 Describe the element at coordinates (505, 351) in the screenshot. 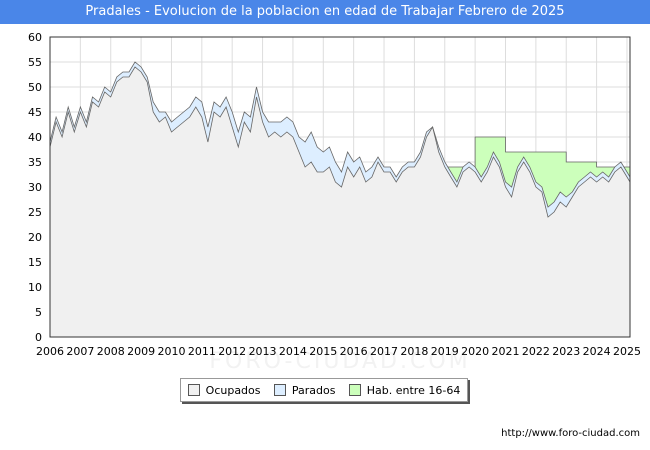

I see `x-tick-label: 2021` at that location.